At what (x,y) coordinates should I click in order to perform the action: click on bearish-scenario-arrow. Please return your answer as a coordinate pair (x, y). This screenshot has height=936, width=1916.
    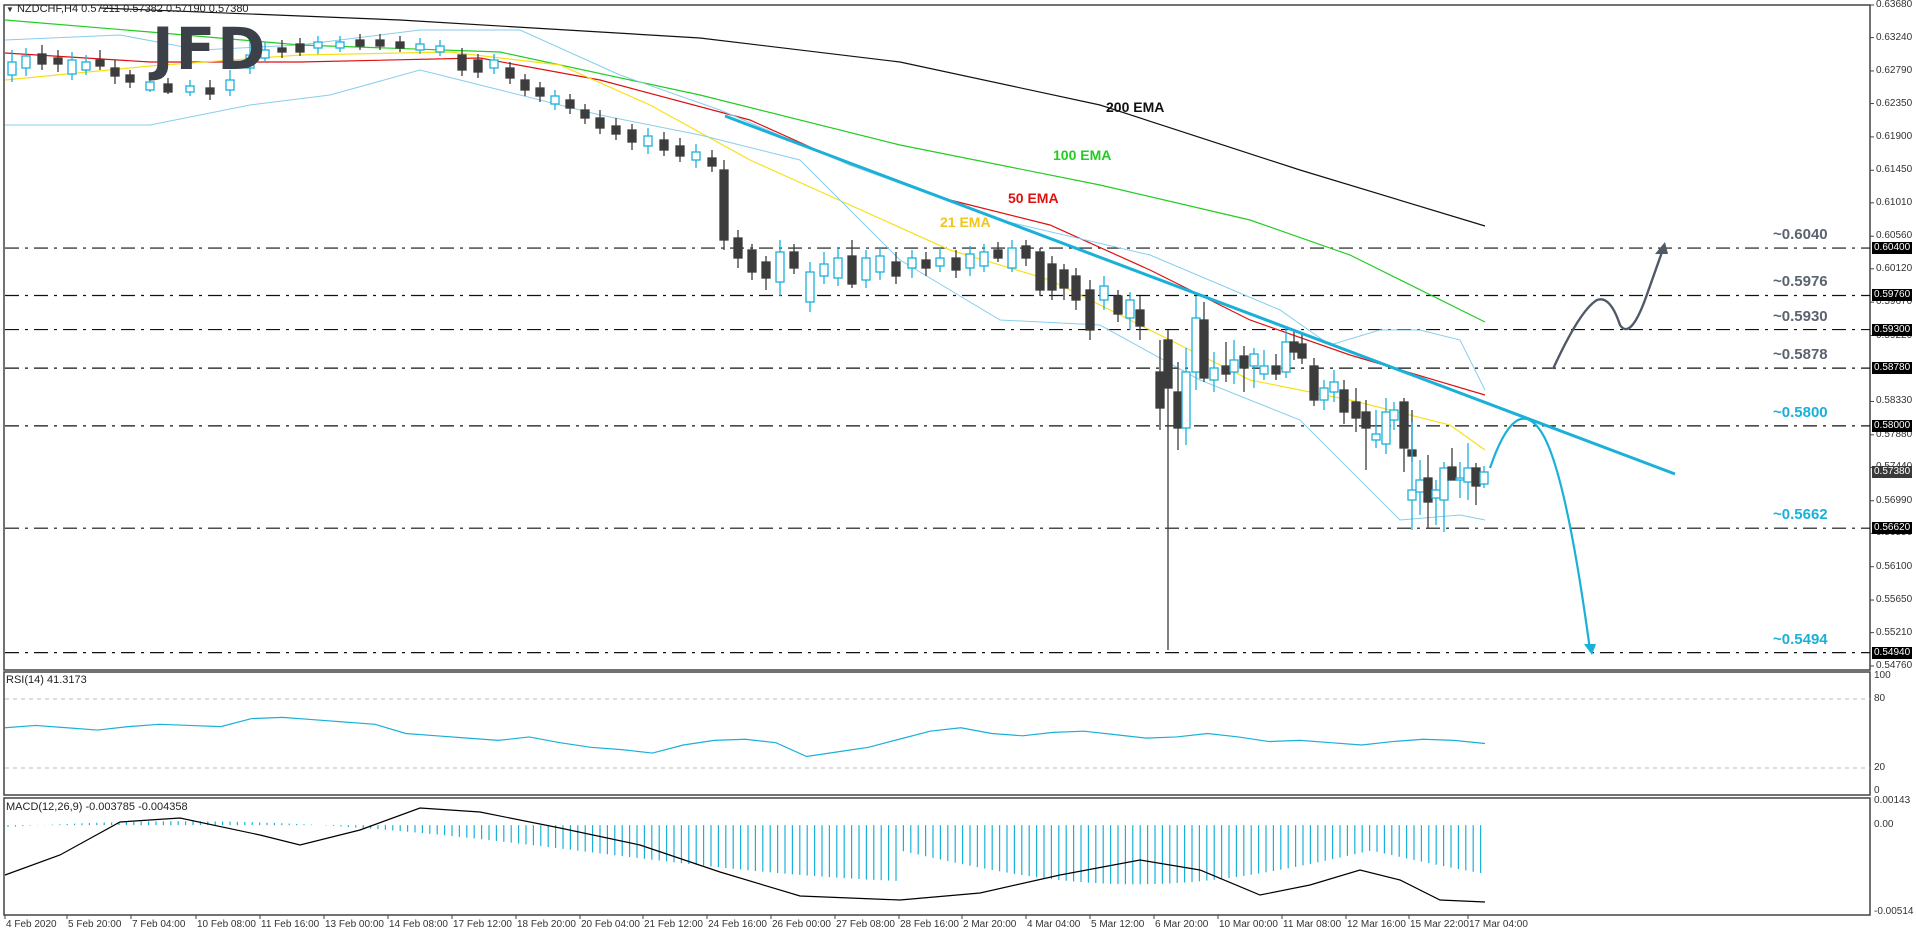
    Looking at the image, I should click on (1540, 534).